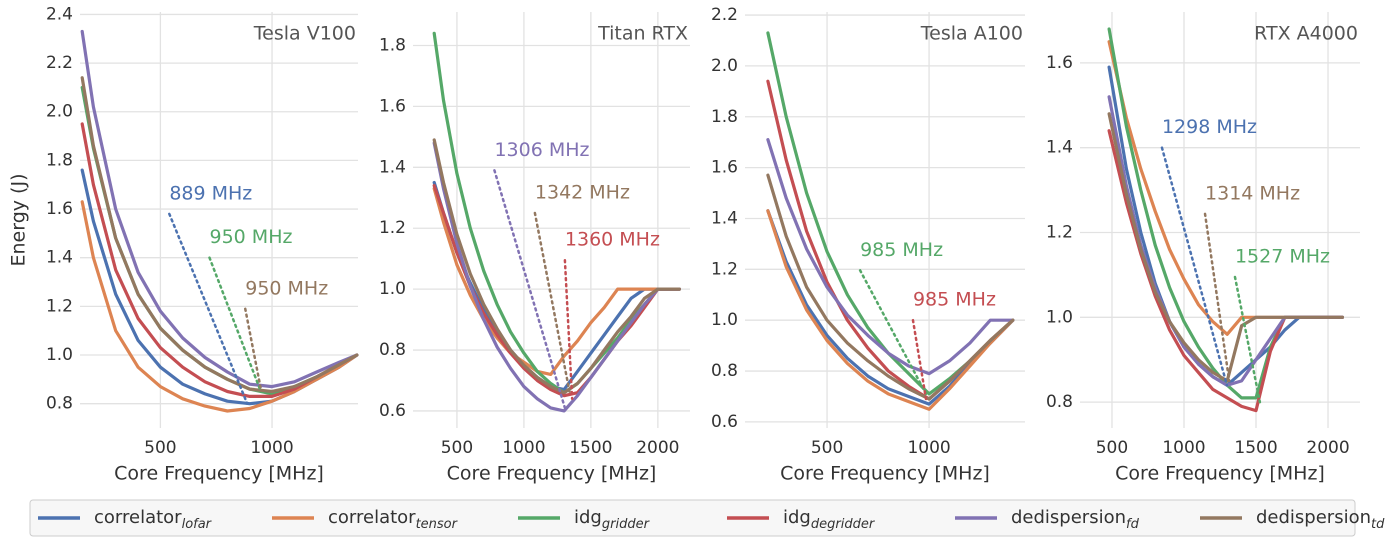 The height and width of the screenshot is (538, 1385). What do you see at coordinates (197, 524) in the screenshot?
I see `legend-subscript: lofar` at bounding box center [197, 524].